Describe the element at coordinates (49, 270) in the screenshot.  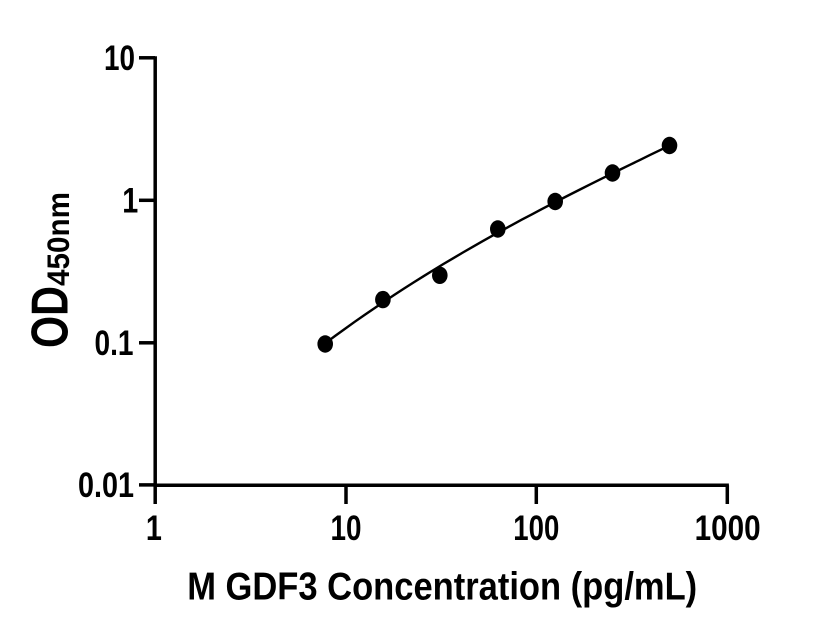
I see `svg-text: OD450nm` at that location.